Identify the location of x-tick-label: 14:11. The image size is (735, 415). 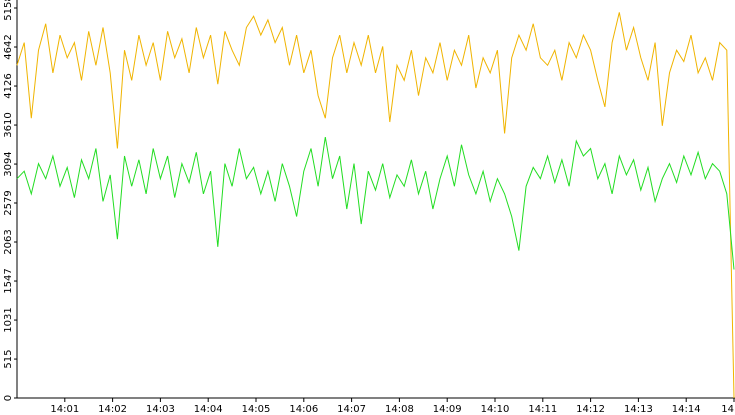
(542, 409).